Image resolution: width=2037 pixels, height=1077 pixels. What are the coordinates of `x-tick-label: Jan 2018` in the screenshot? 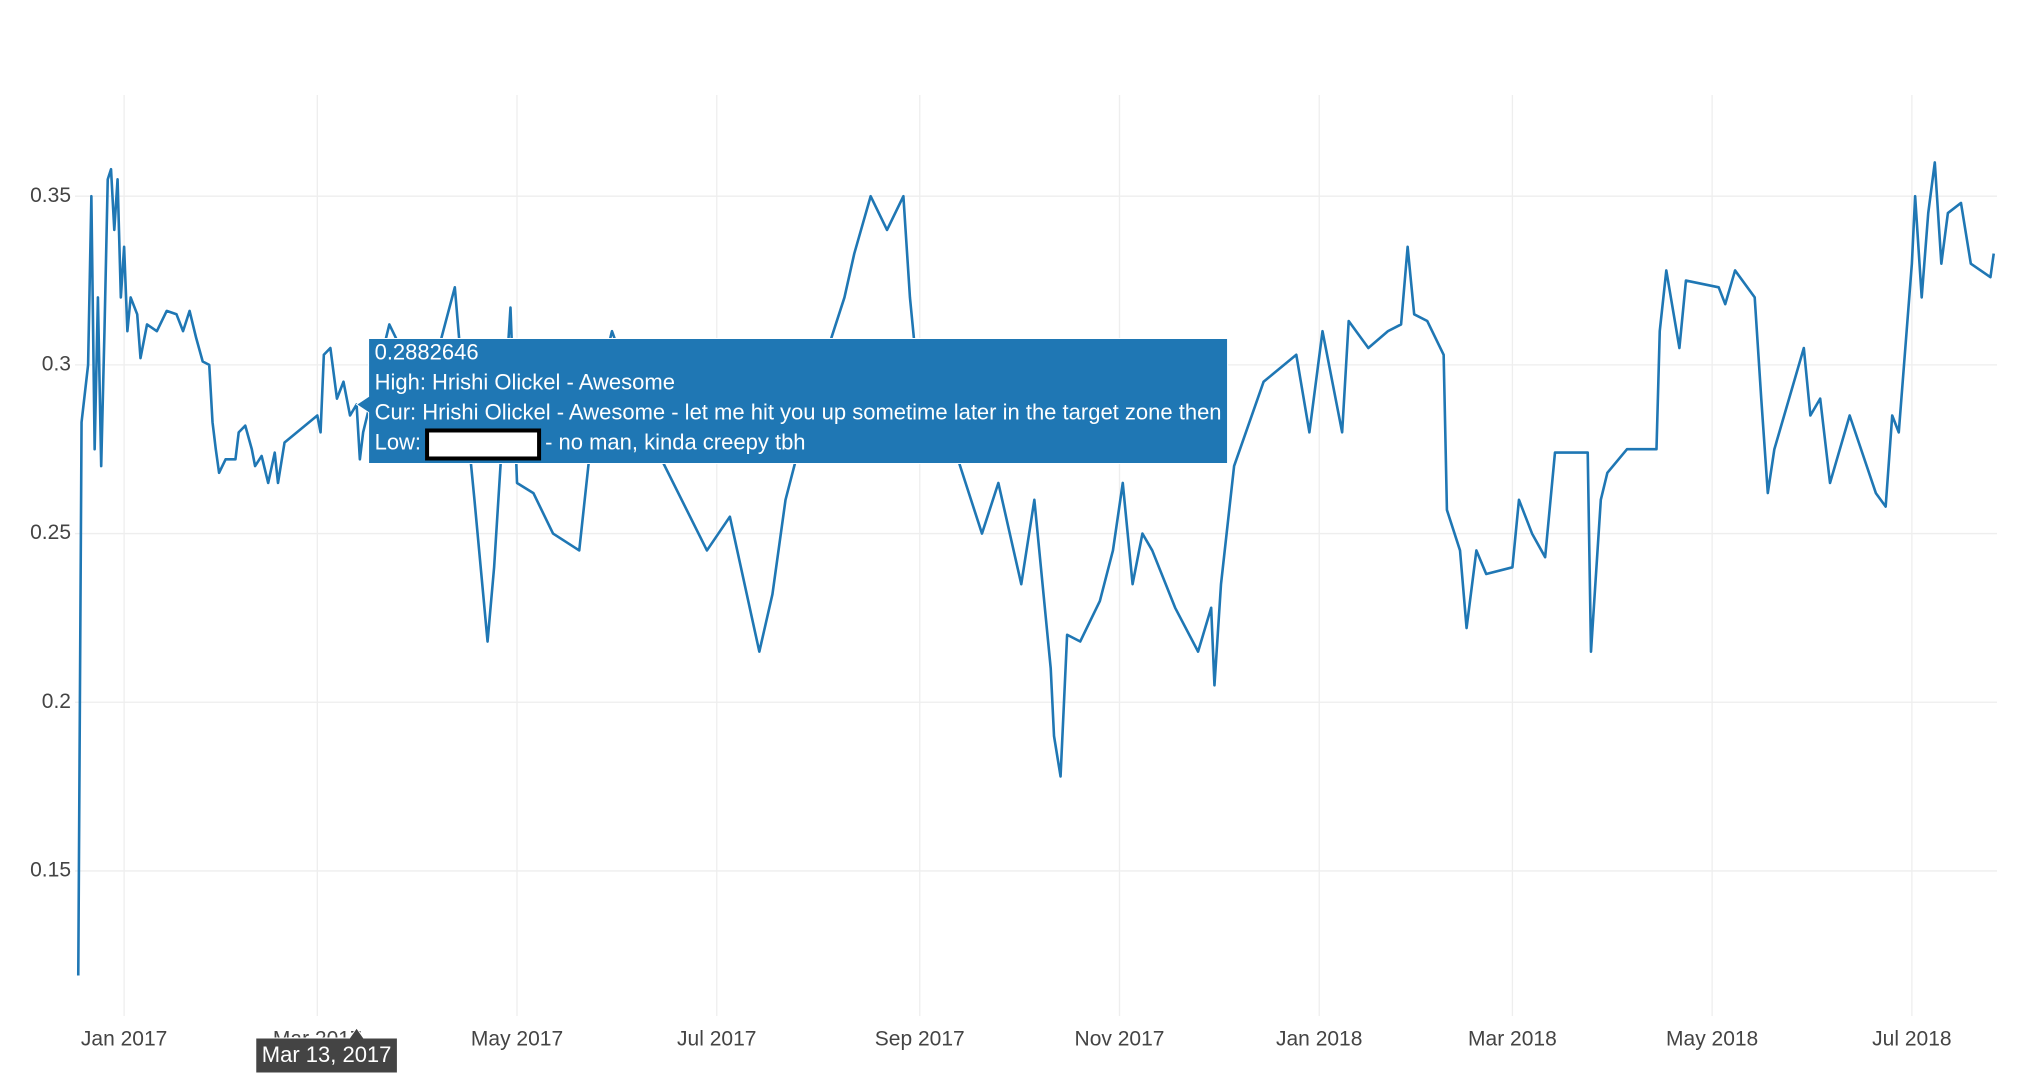 It's located at (1319, 1039).